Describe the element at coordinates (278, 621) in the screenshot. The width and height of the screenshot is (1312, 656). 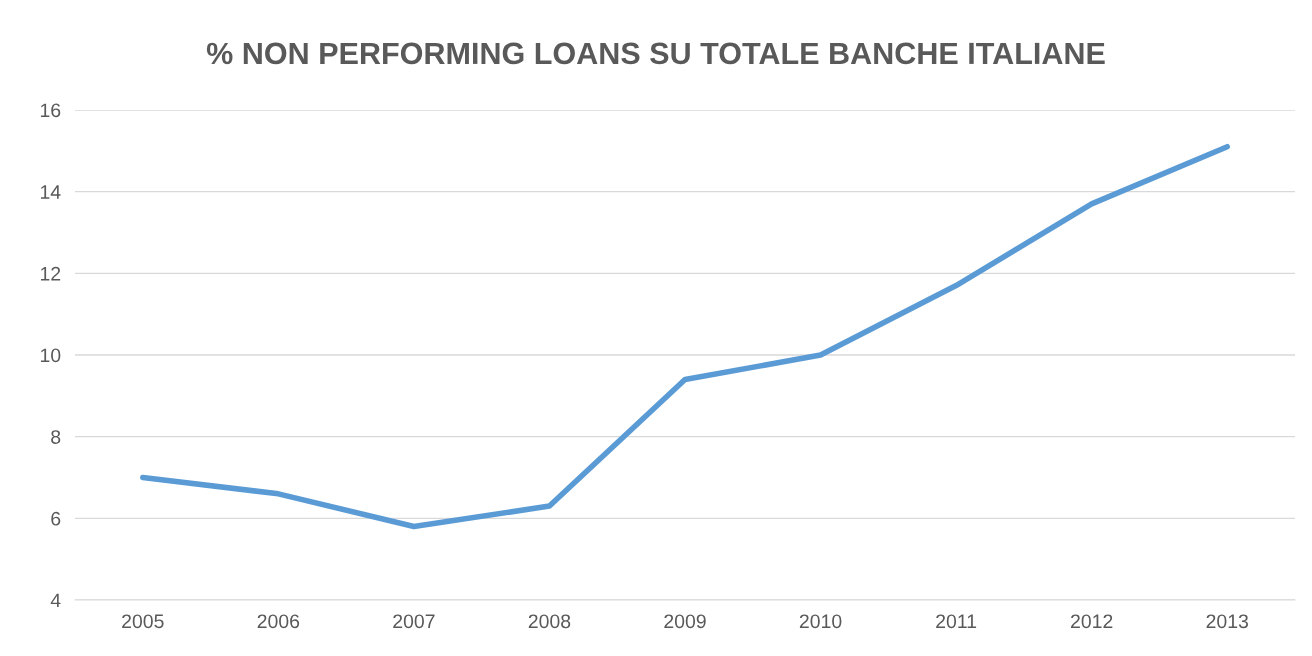
I see `x-tick-label: 2006` at that location.